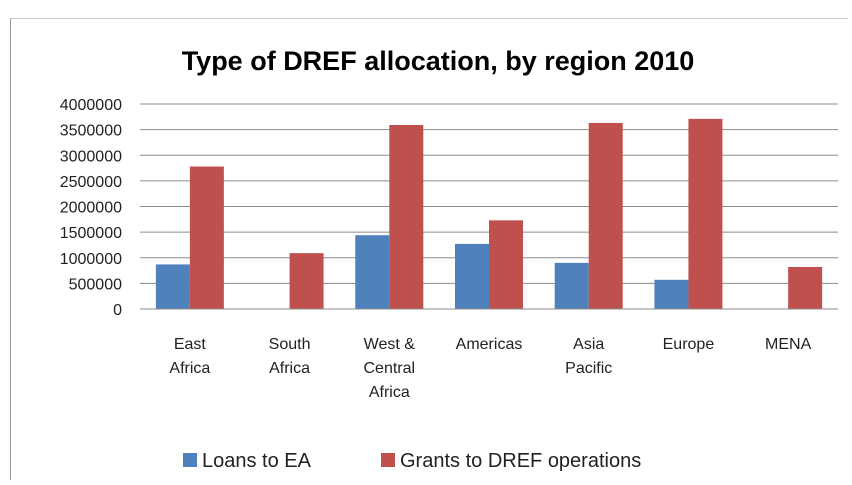 This screenshot has height=485, width=852. I want to click on x-category-label-line: Asia, so click(588, 344).